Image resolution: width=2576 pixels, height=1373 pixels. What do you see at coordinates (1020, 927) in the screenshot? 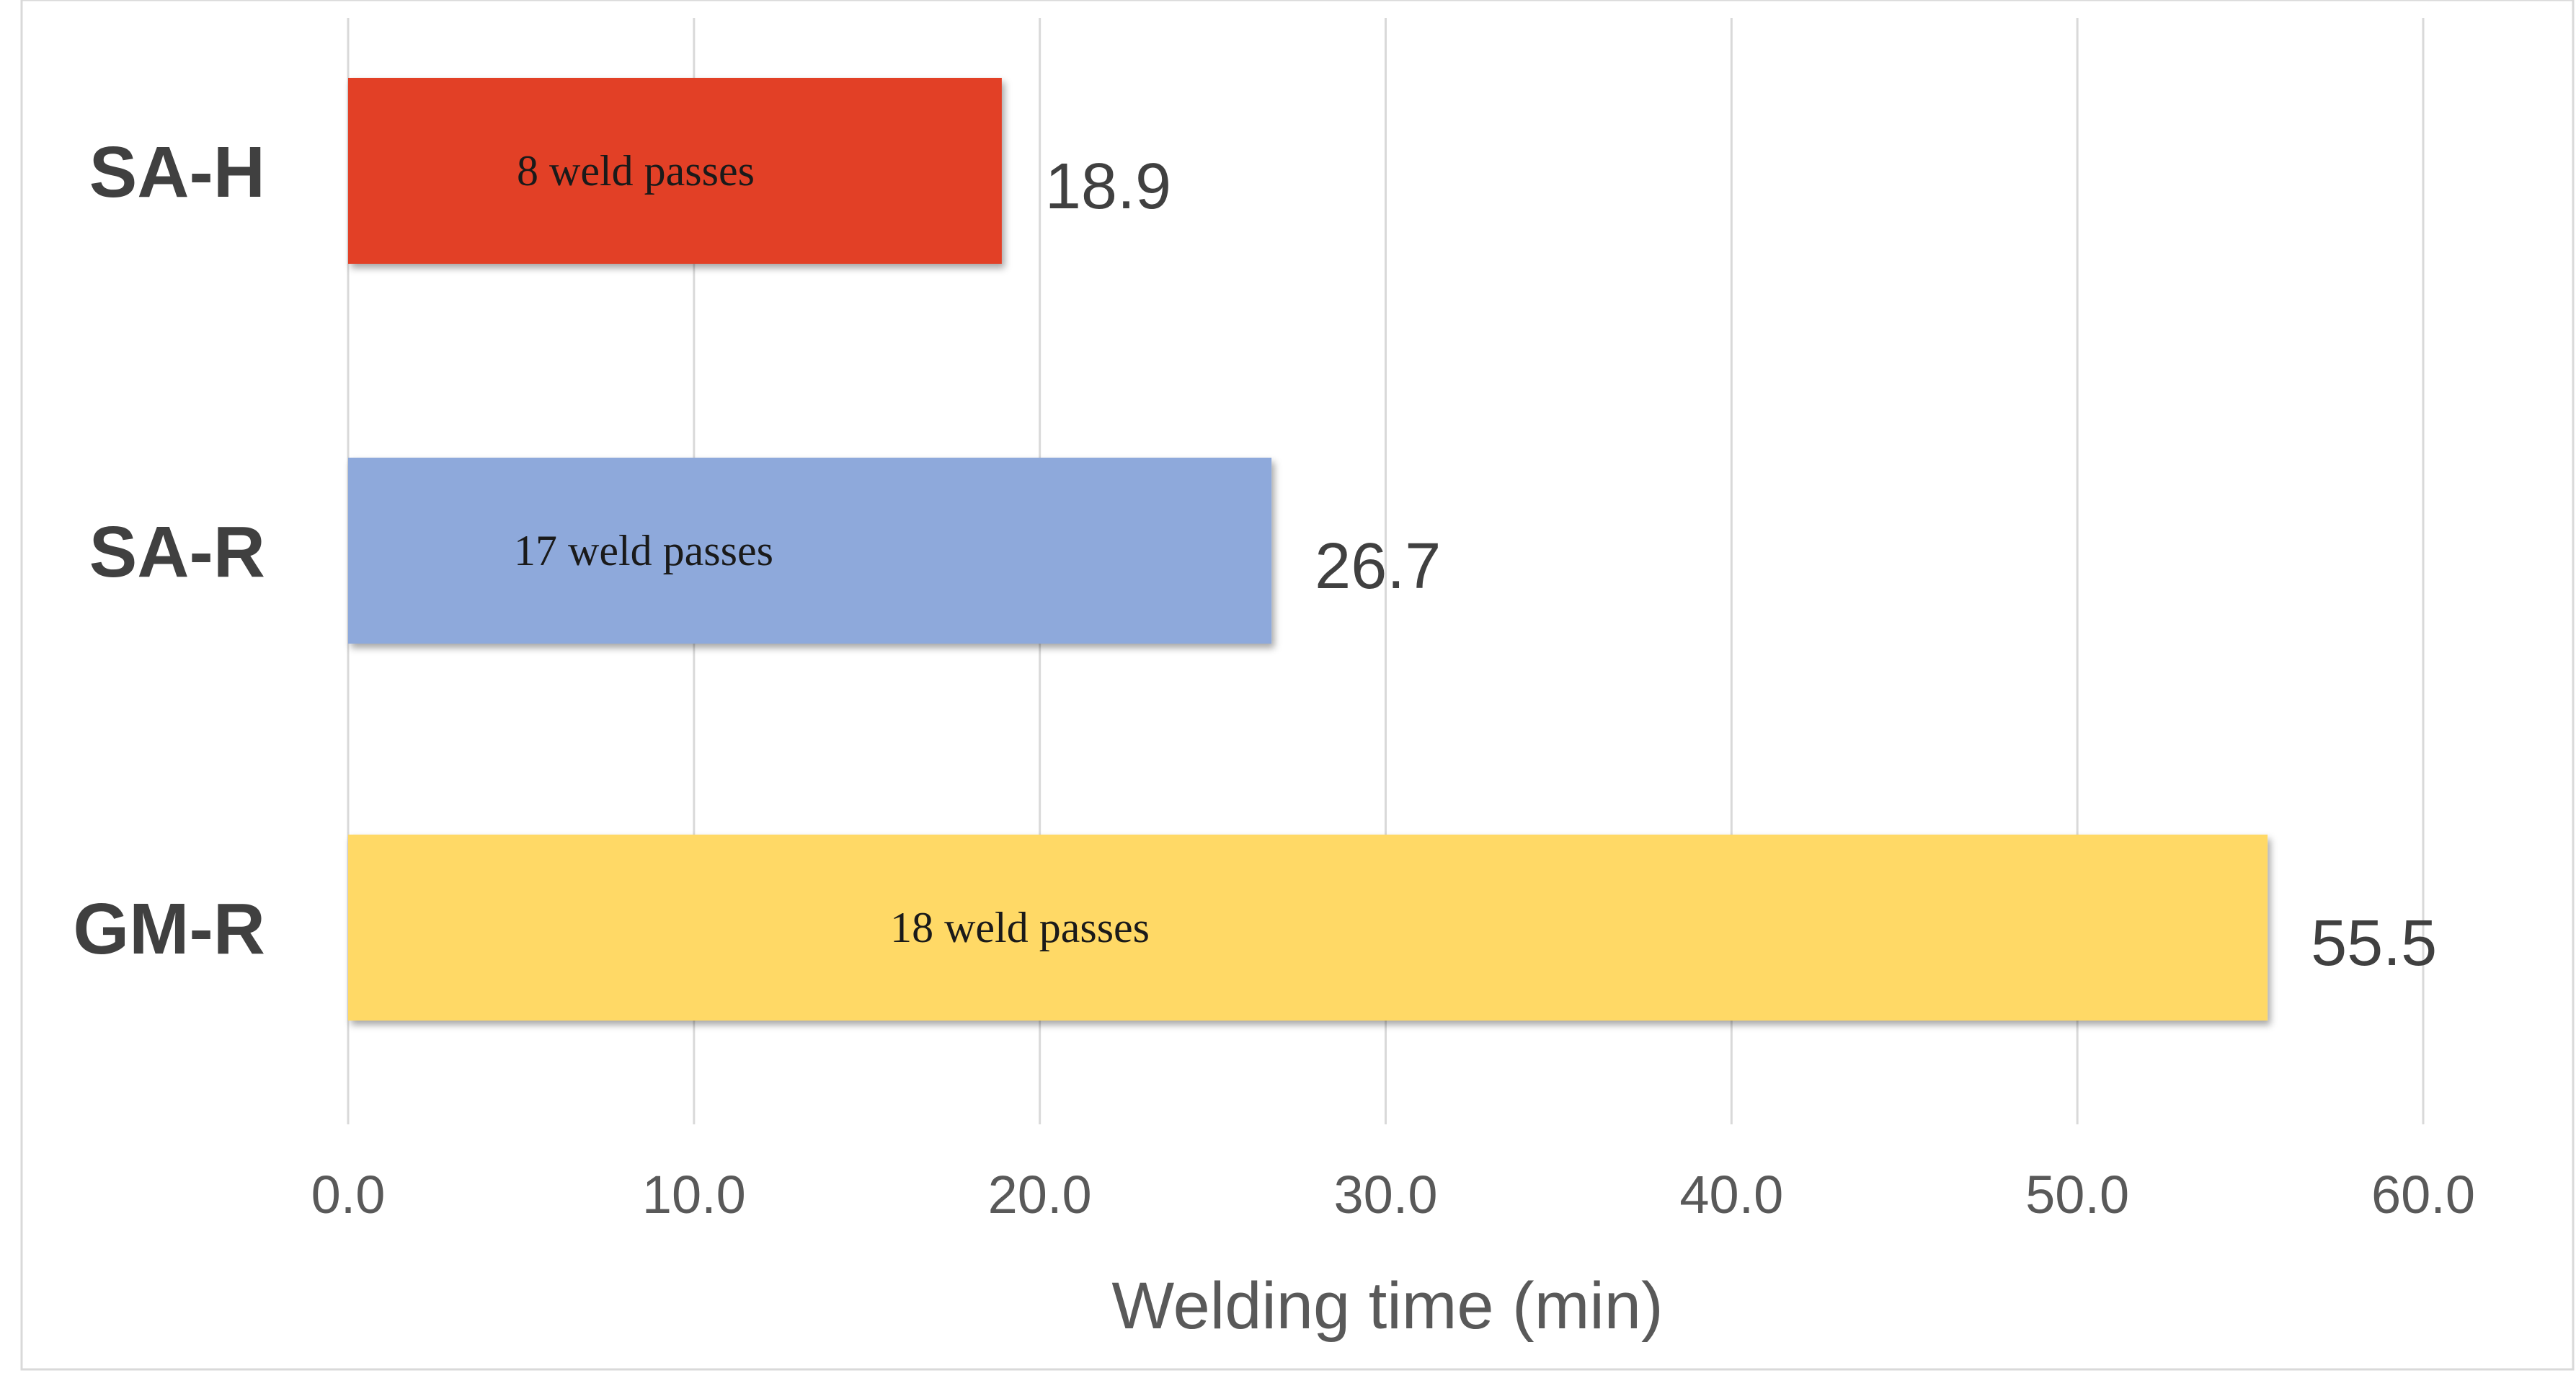
I see `bar-annotation: 18 weld passes` at bounding box center [1020, 927].